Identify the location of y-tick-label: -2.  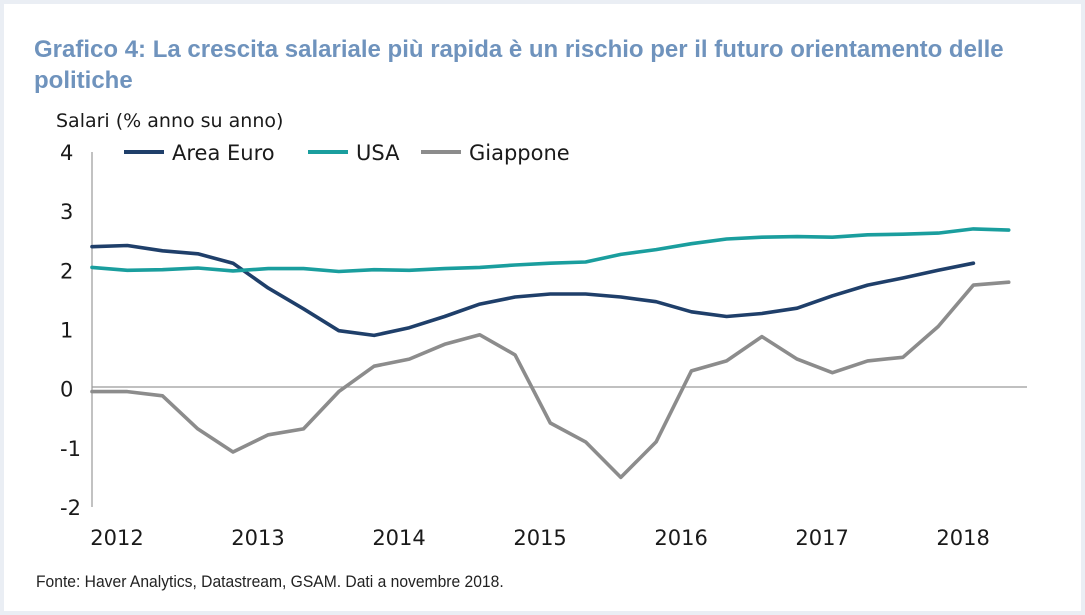
(70, 508).